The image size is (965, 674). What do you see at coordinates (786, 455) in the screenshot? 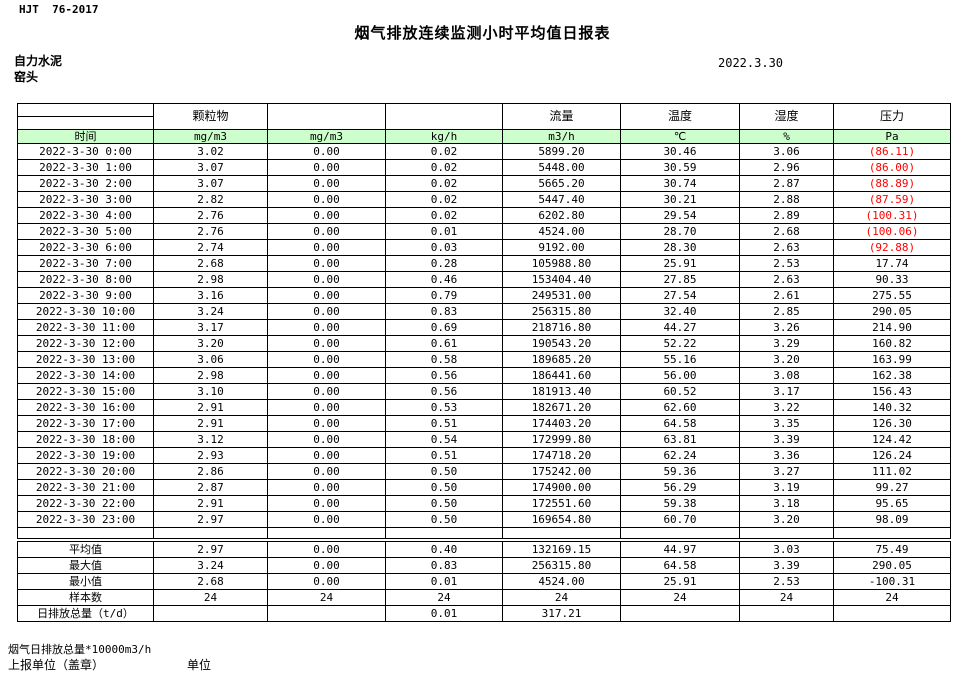
I see `cell-value: 3.36` at bounding box center [786, 455].